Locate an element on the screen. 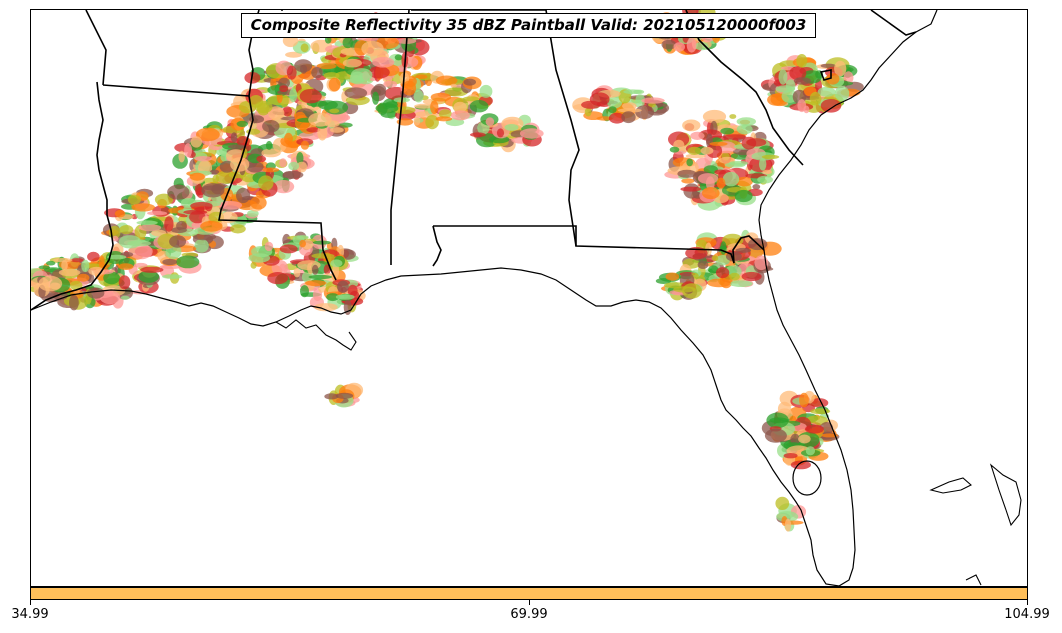 The image size is (1062, 633). bahamas-island is located at coordinates (950, 485).